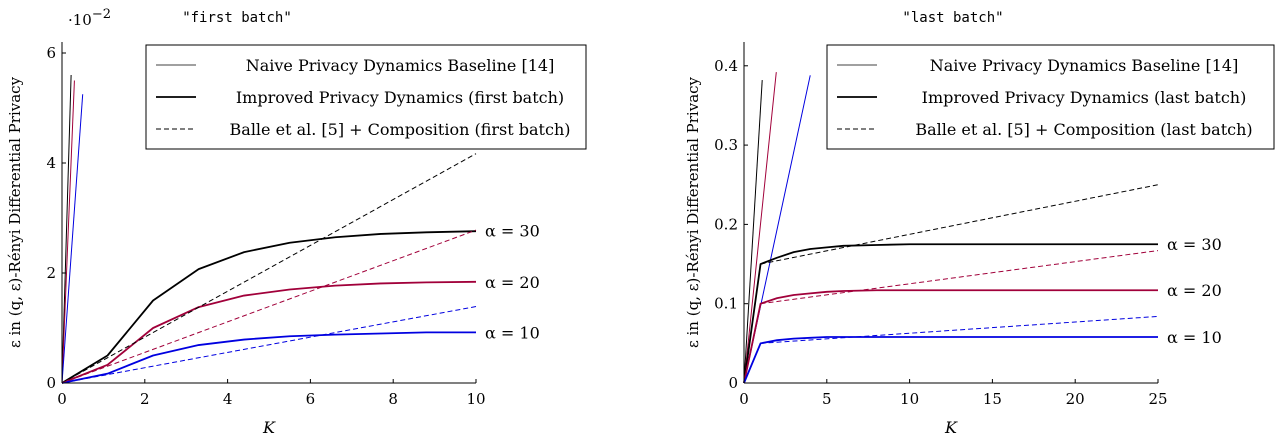 This screenshot has width=1285, height=439. Describe the element at coordinates (311, 399) in the screenshot. I see `x-tick-label: 6` at that location.